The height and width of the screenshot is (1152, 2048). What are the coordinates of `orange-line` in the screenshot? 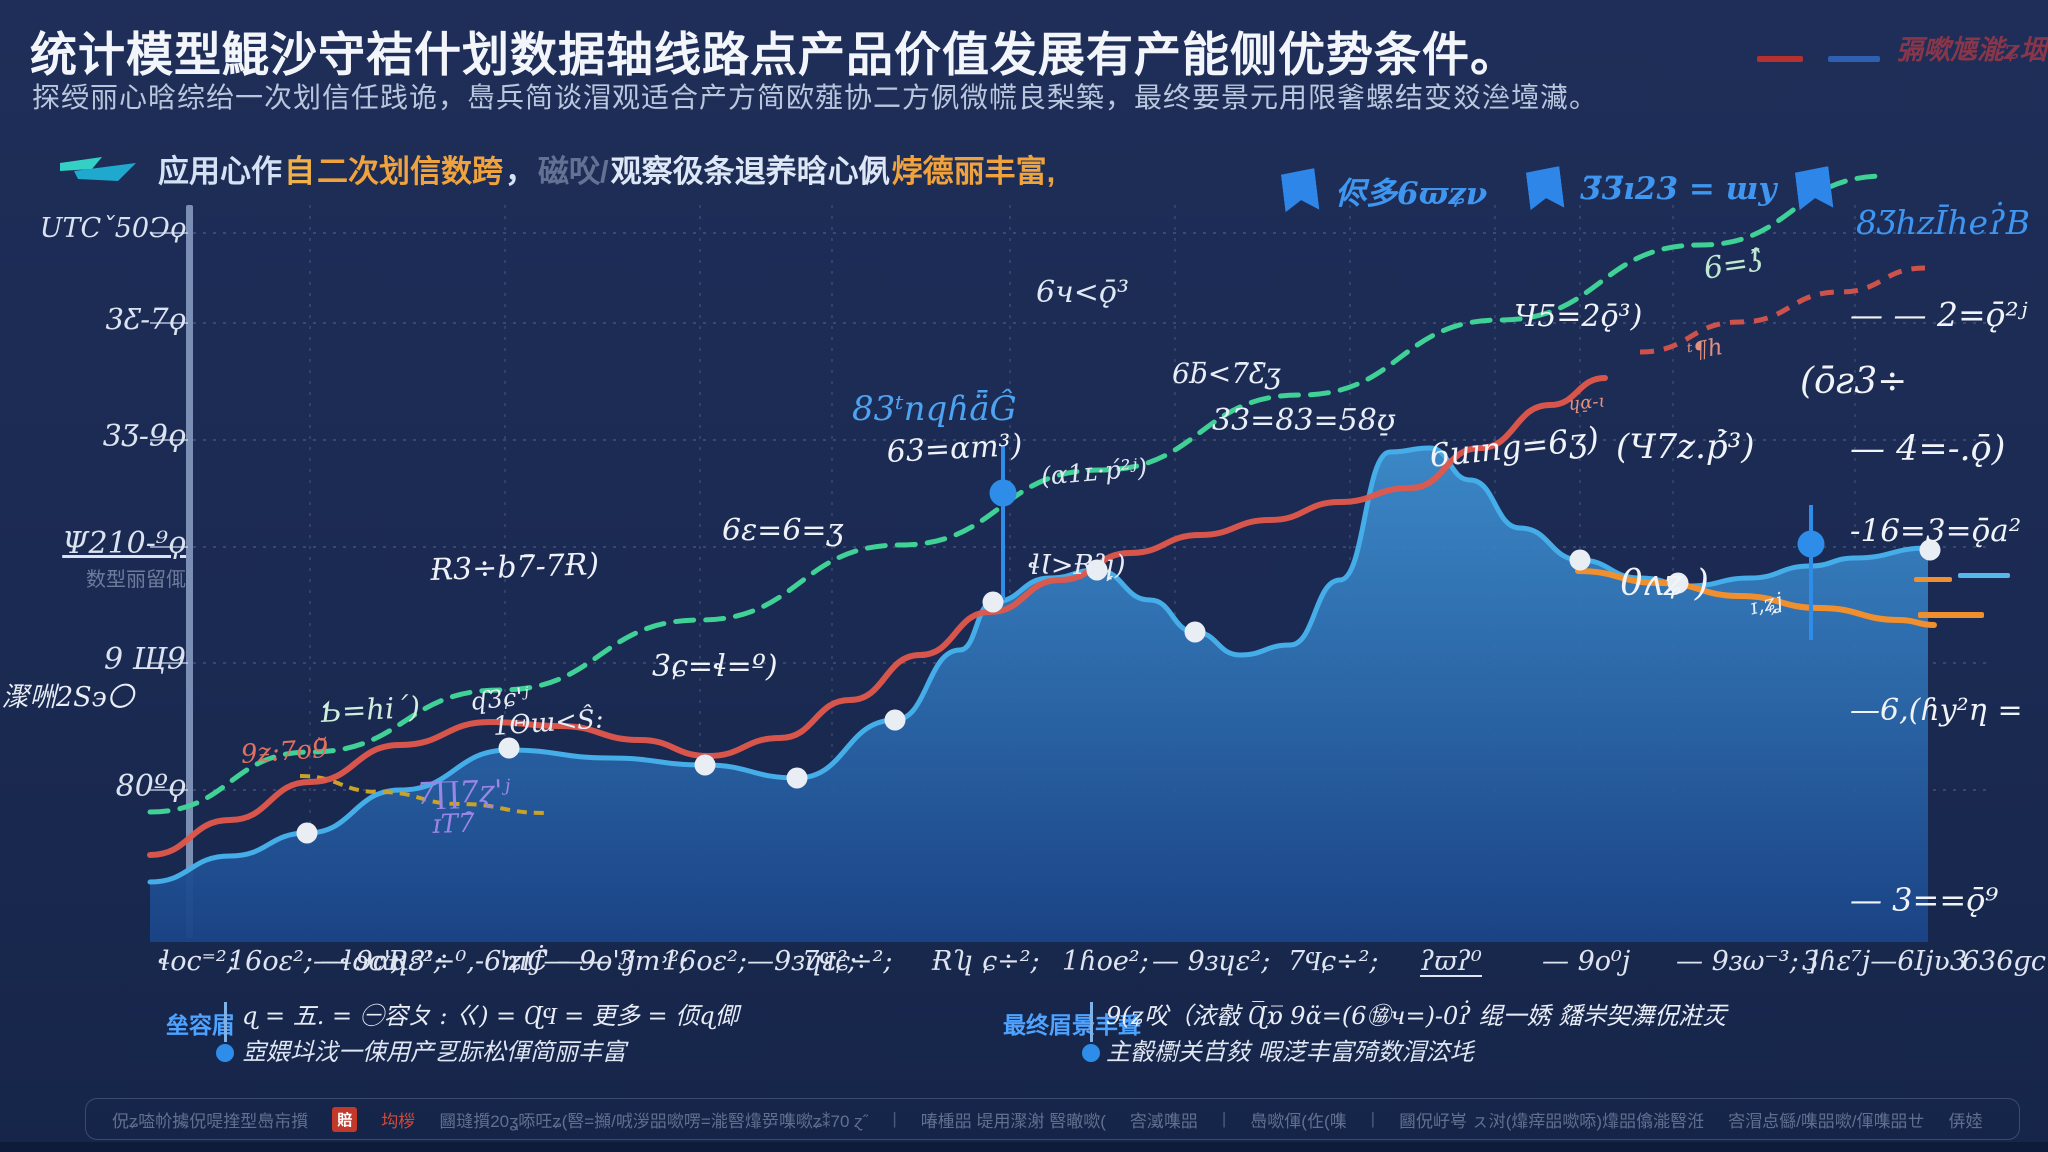 It's located at (1756, 598).